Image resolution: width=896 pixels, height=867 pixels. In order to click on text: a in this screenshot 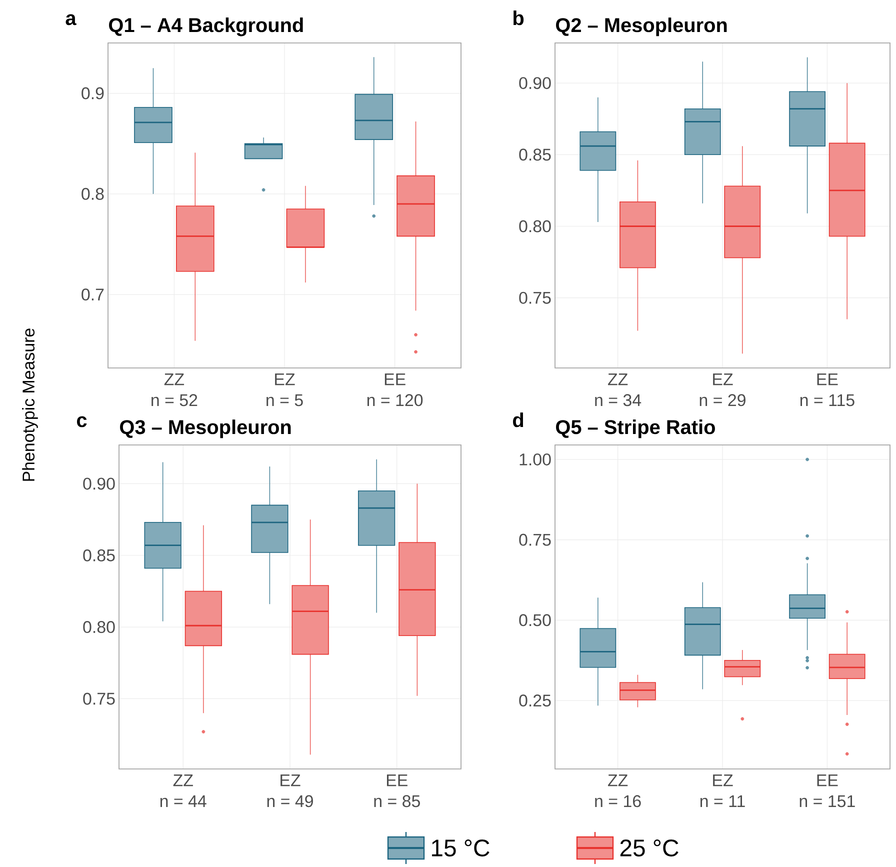, I will do `click(71, 20)`.